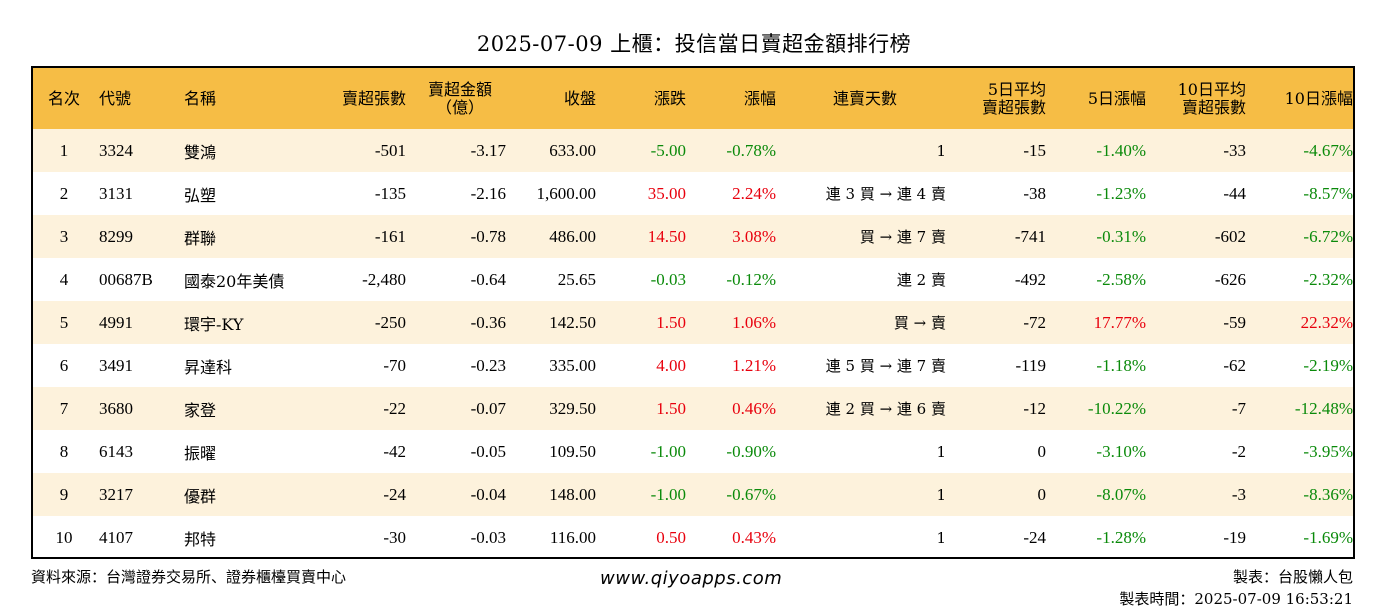  What do you see at coordinates (1116, 98) in the screenshot?
I see `header-pct5: 5日漲幅` at bounding box center [1116, 98].